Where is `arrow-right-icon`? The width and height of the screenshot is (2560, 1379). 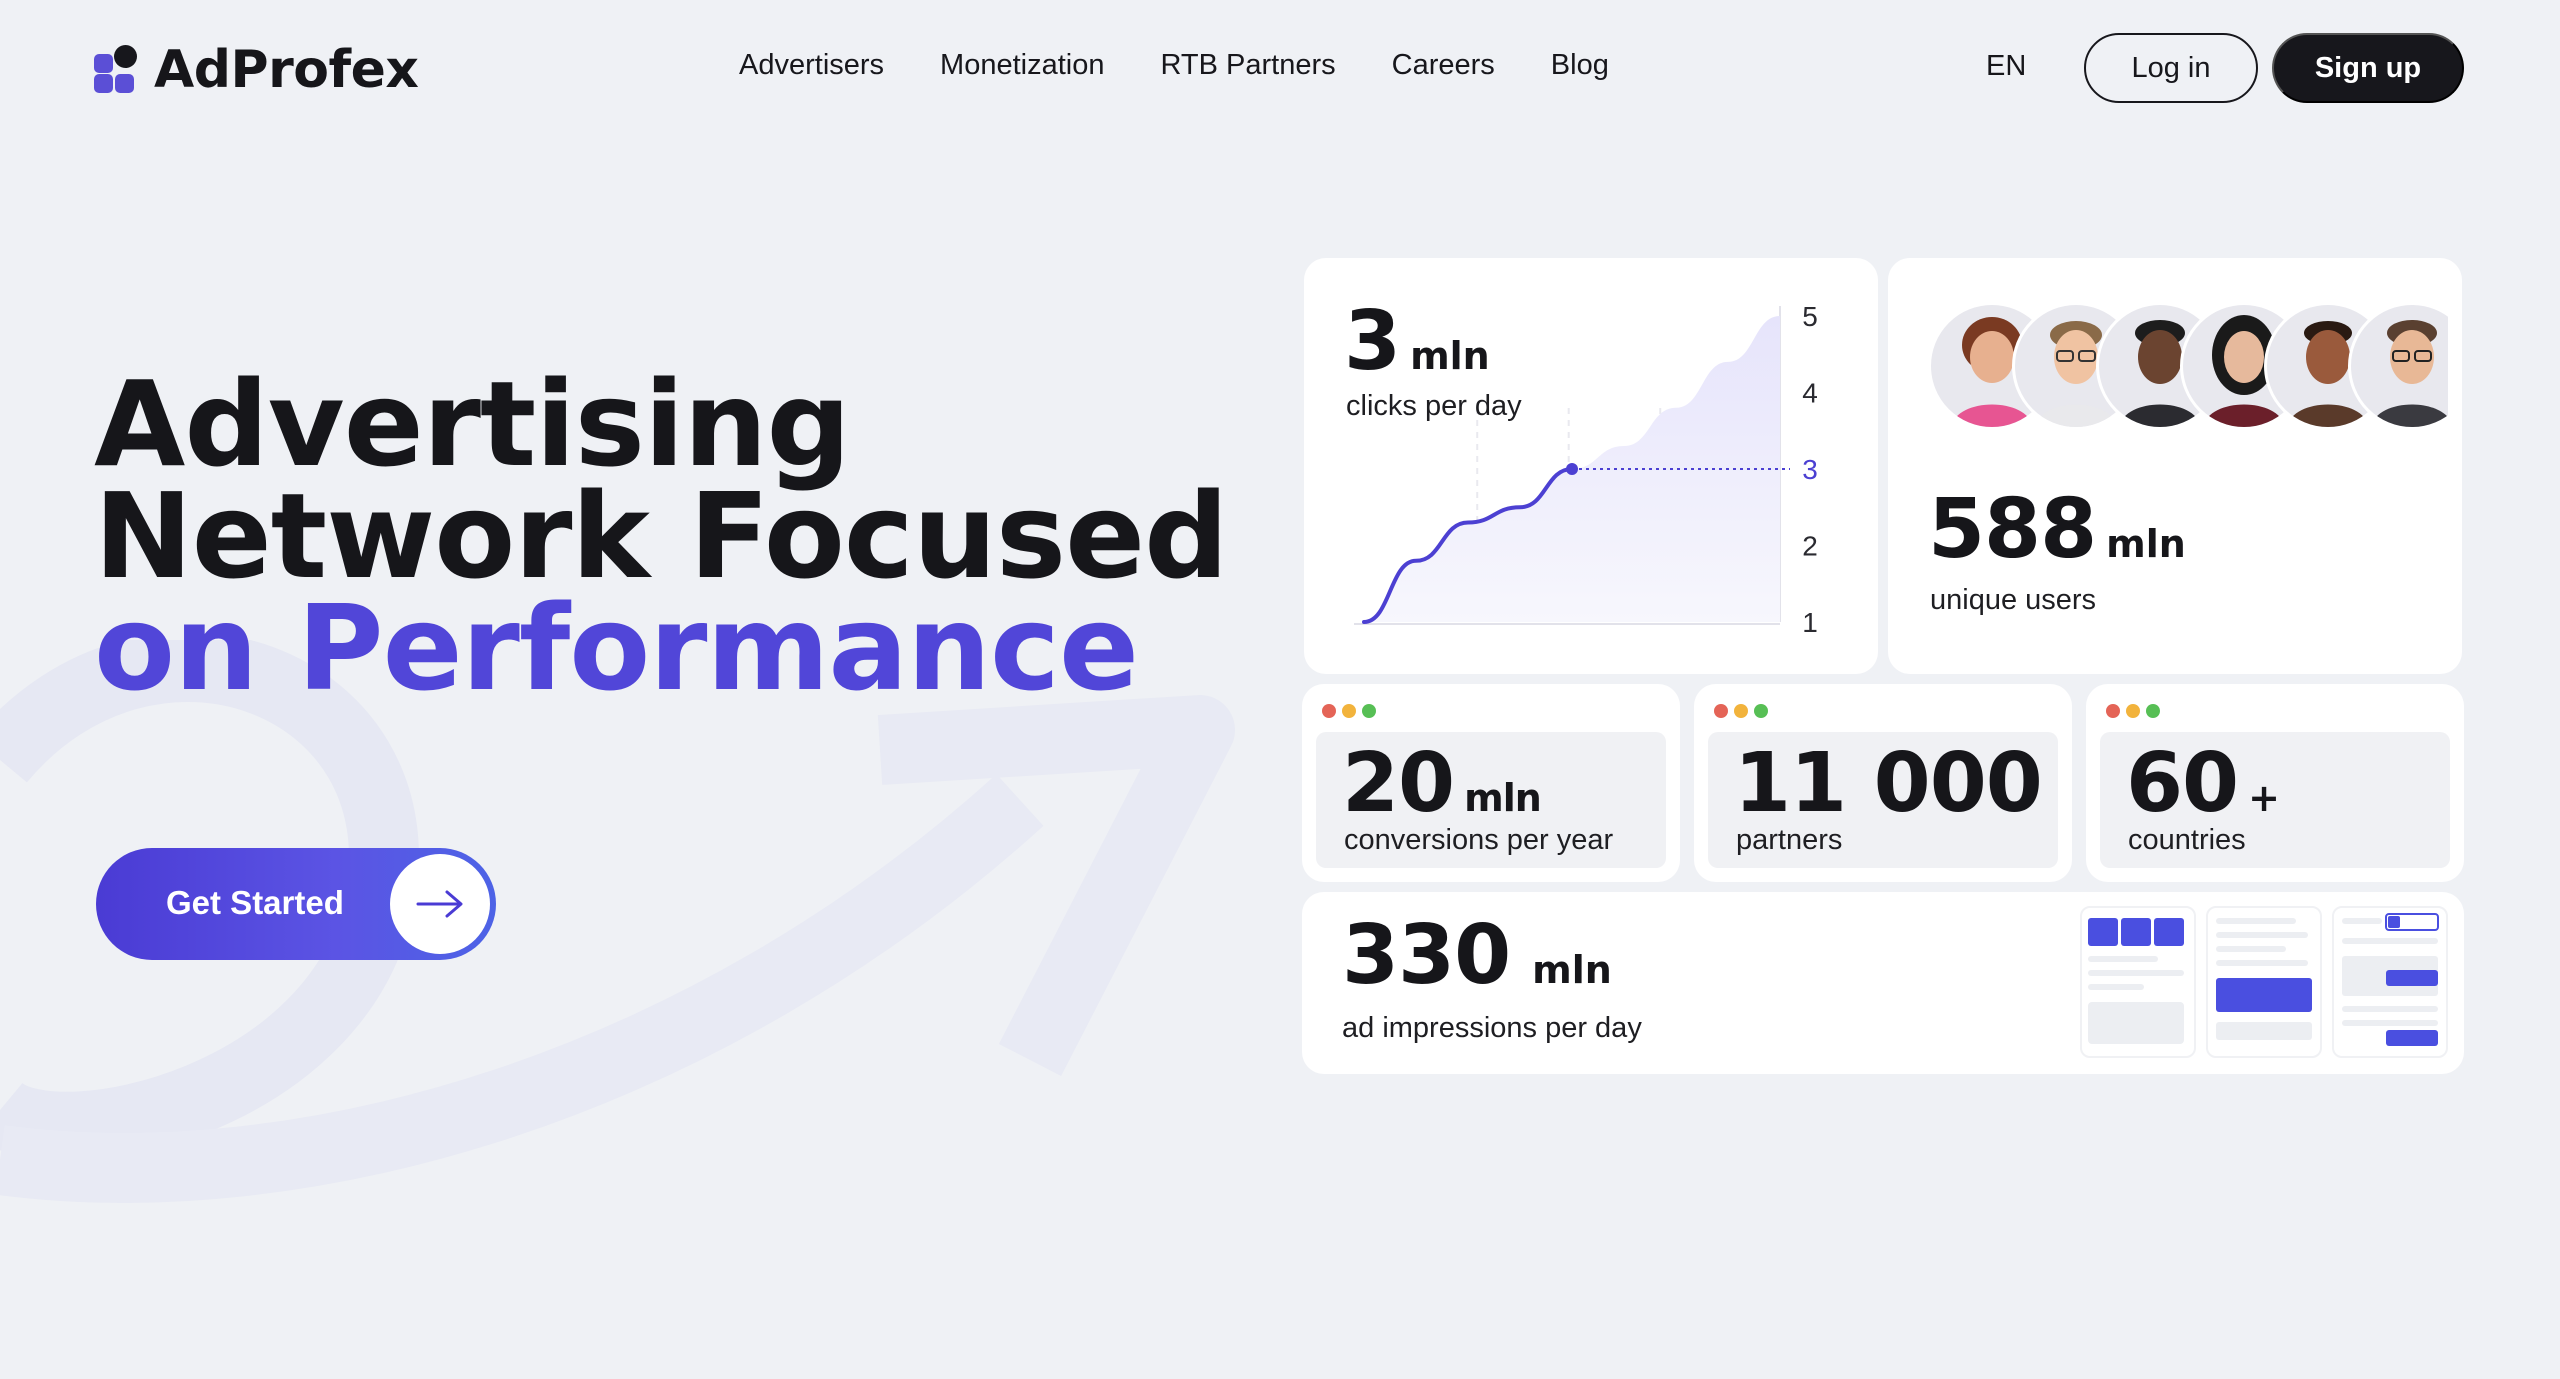
arrow-right-icon is located at coordinates (440, 904).